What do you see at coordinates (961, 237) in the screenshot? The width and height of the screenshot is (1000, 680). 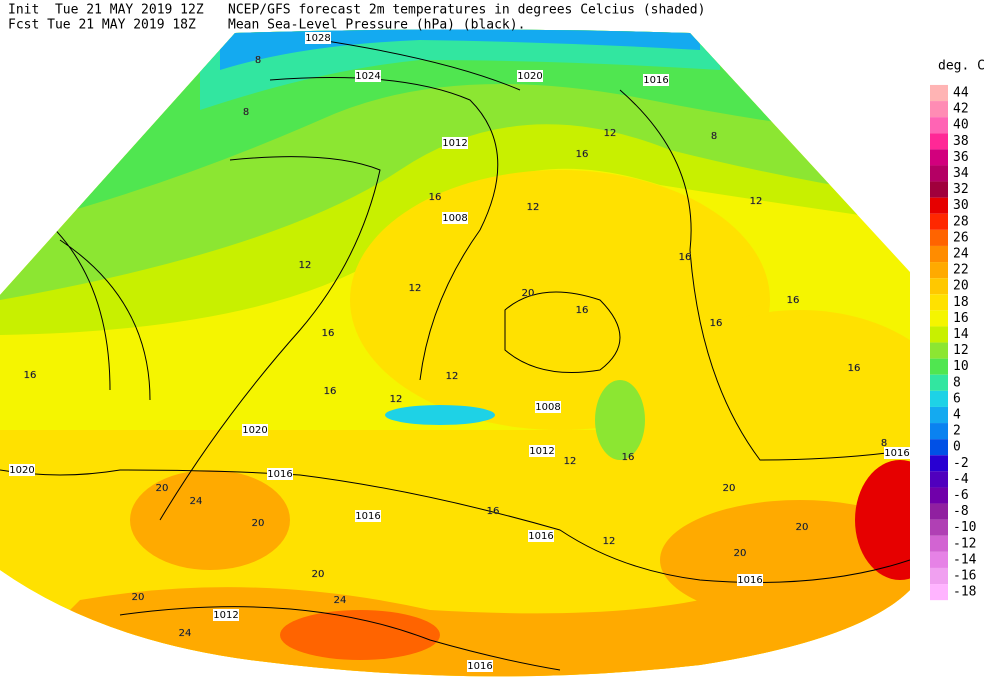 I see `legend-label: 26` at bounding box center [961, 237].